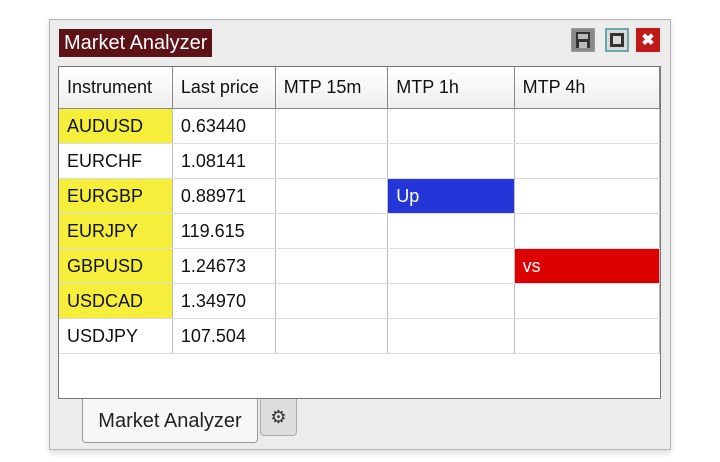 The height and width of the screenshot is (462, 720). Describe the element at coordinates (116, 266) in the screenshot. I see `cell-instrument: GBPUSD` at that location.